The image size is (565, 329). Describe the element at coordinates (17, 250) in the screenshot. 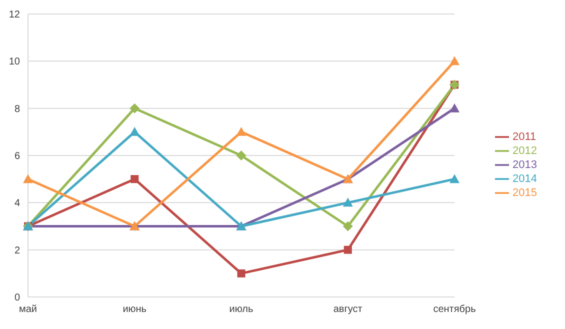

I see `y-tick-label: 2` at that location.